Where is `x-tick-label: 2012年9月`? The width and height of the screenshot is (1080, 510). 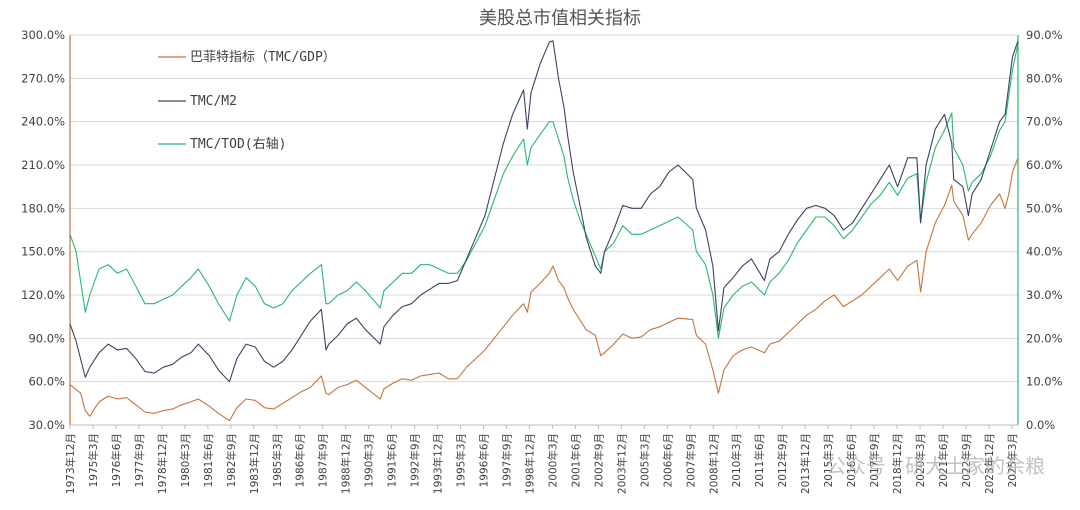 x-tick-label: 2012年9月 is located at coordinates (782, 460).